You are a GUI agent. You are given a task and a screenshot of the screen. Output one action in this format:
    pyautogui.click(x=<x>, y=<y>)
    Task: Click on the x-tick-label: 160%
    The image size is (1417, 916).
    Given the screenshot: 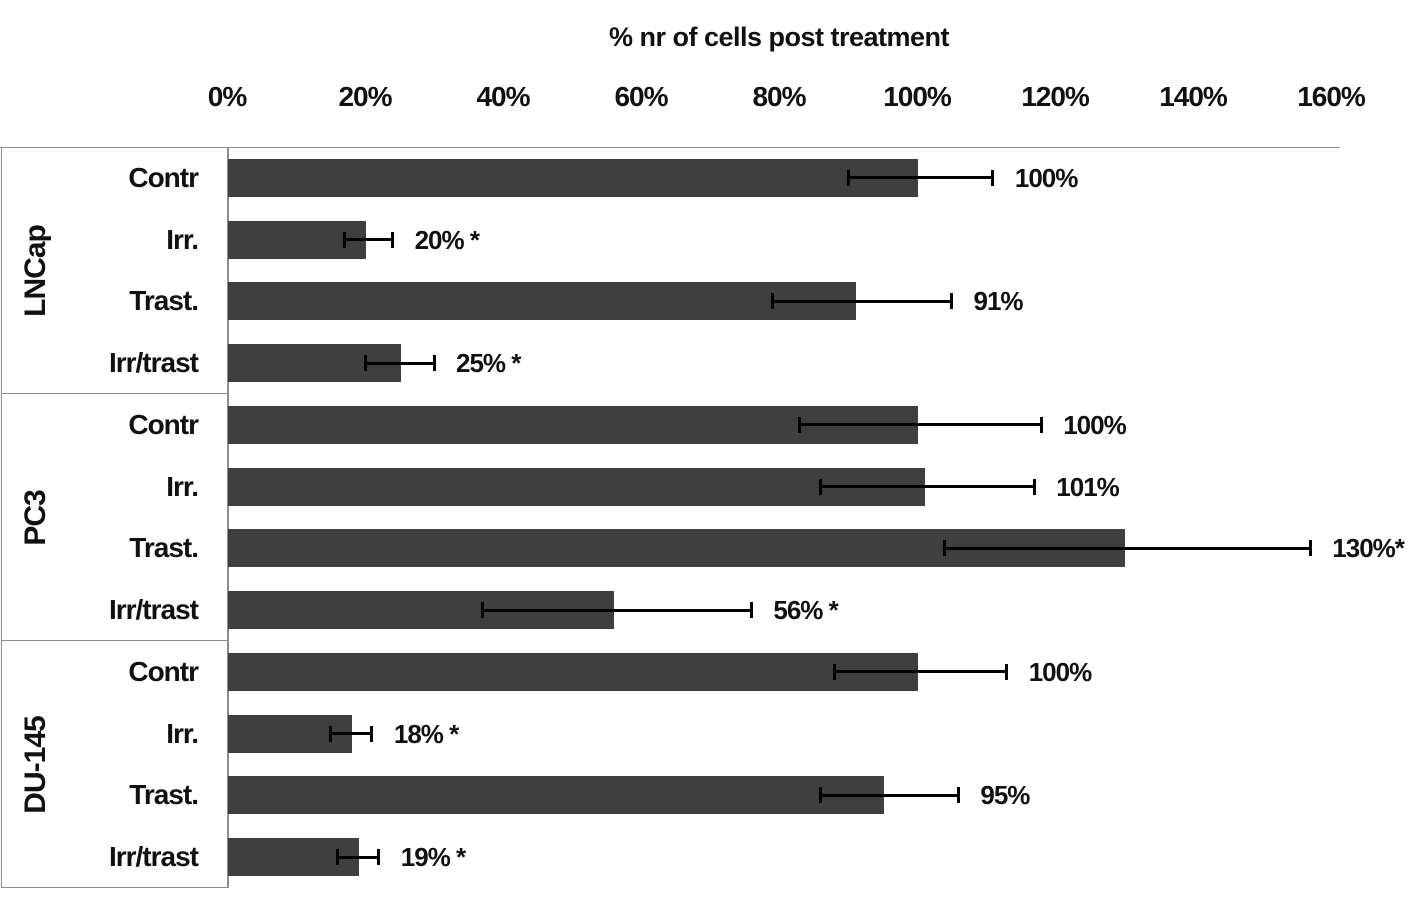 What is the action you would take?
    pyautogui.click(x=1331, y=96)
    